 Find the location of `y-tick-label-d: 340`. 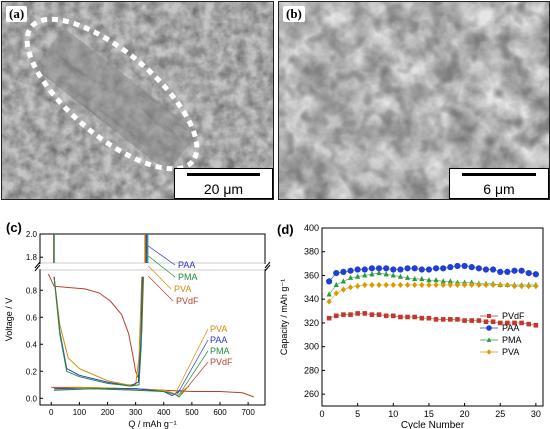

y-tick-label-d: 340 is located at coordinates (311, 299).